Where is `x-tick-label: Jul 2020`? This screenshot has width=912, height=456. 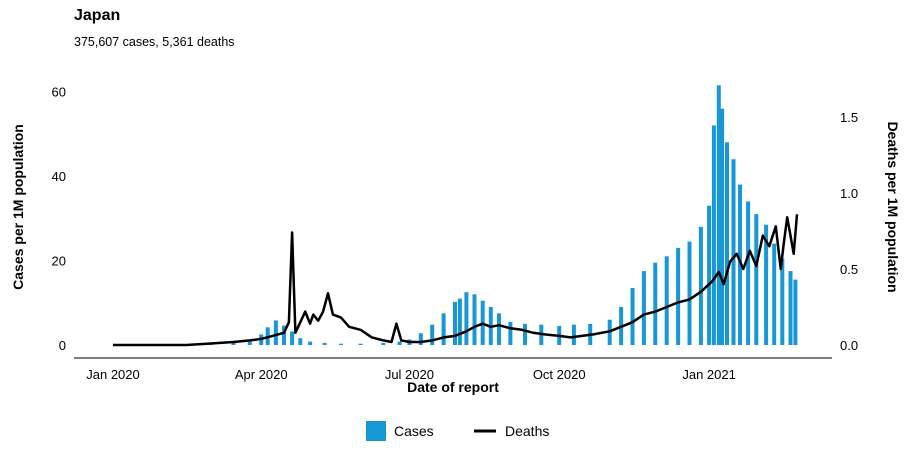
x-tick-label: Jul 2020 is located at coordinates (409, 374).